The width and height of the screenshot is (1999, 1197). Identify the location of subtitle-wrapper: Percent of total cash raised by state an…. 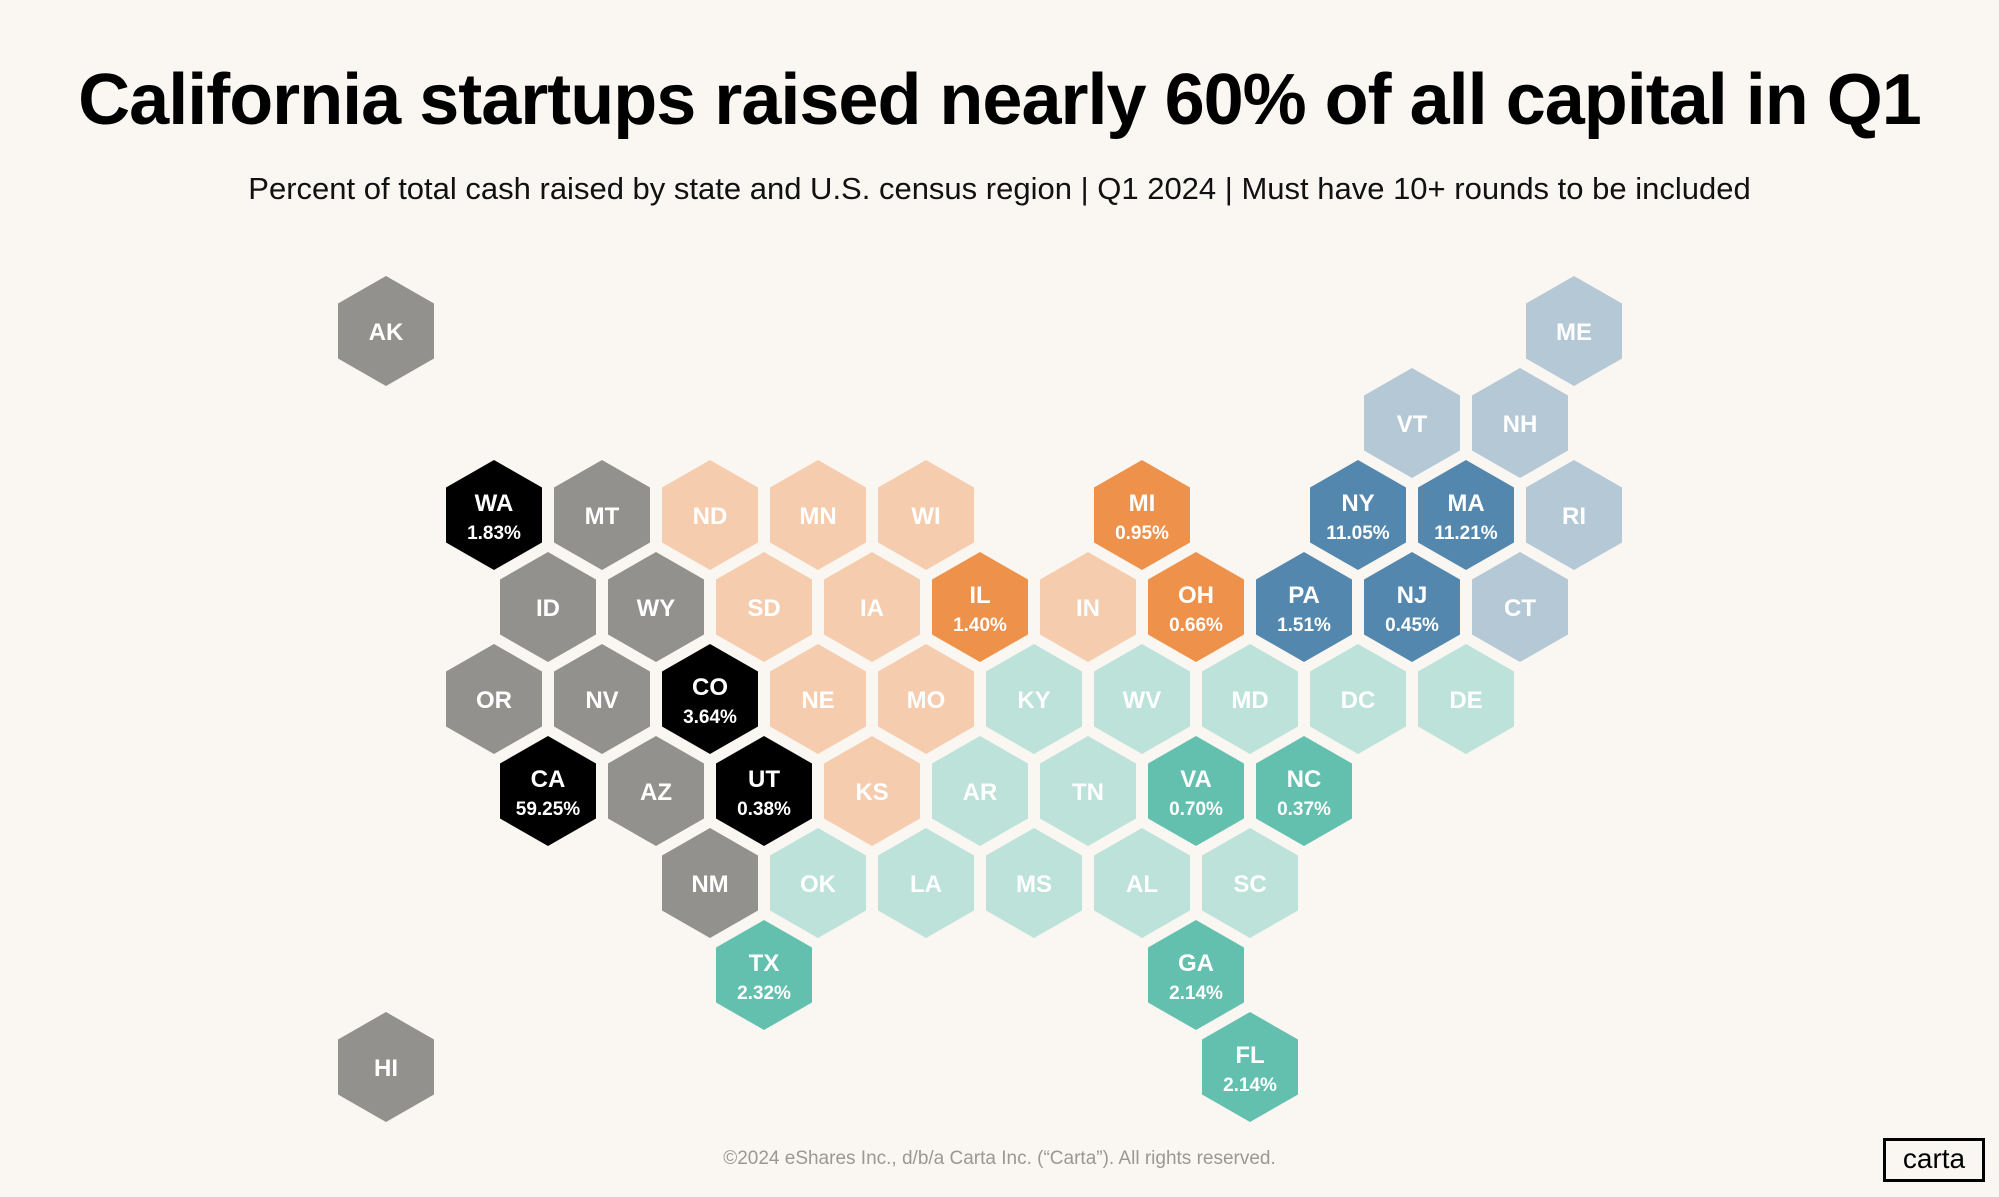
(999, 189).